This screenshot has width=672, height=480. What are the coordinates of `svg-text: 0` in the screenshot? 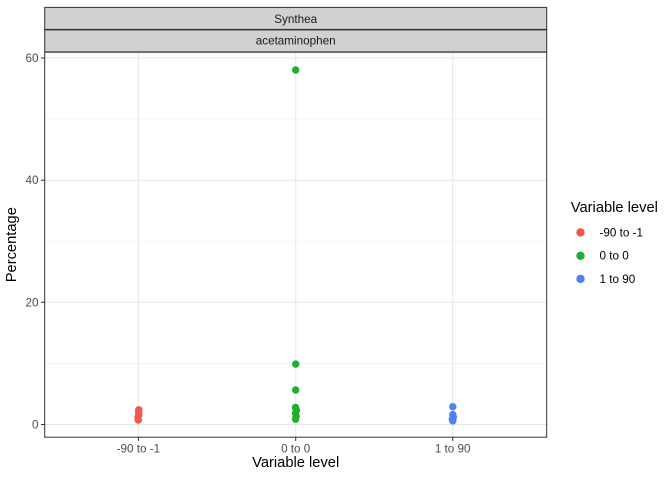 It's located at (35, 425).